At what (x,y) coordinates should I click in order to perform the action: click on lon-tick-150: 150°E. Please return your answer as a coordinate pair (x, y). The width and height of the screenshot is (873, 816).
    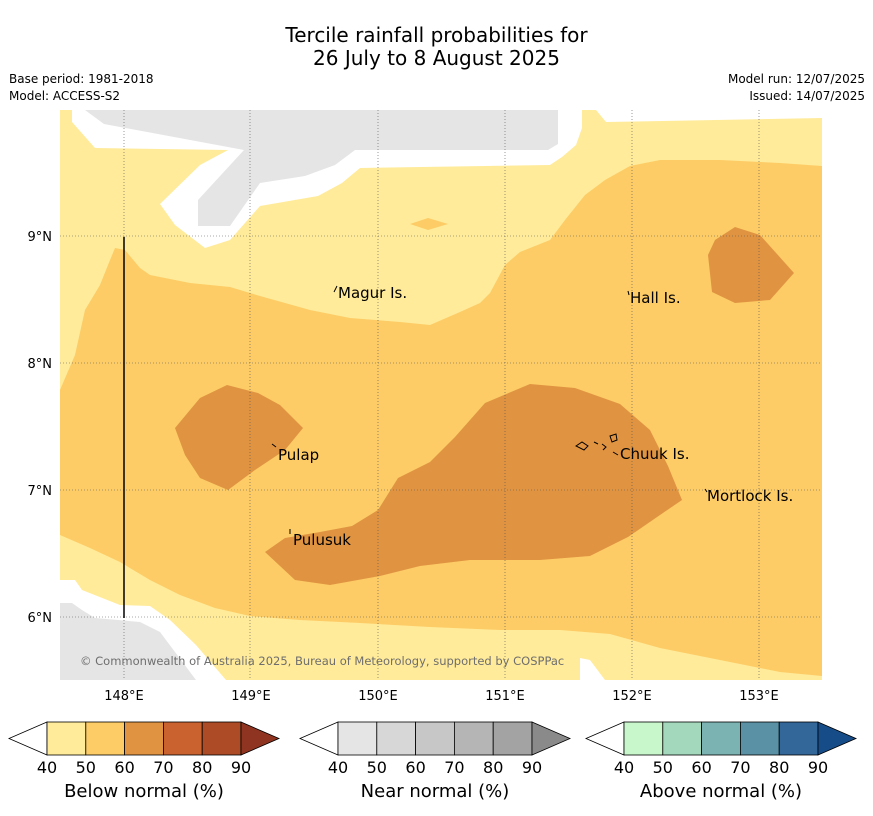
    Looking at the image, I should click on (378, 696).